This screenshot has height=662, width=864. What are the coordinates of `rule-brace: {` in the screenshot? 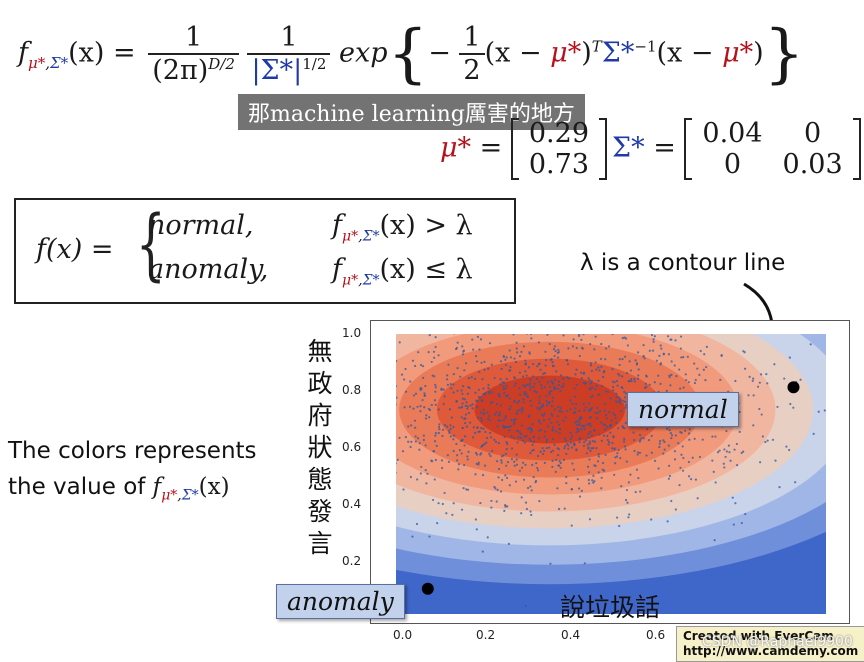 It's located at (150, 245).